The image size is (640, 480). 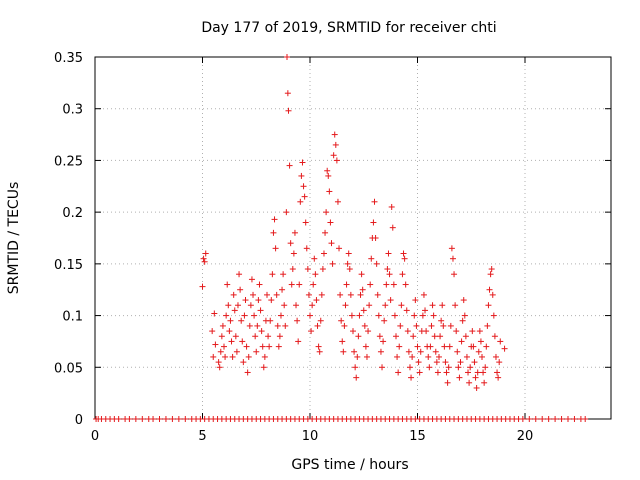 I want to click on x-tick-label: 20, so click(x=525, y=436).